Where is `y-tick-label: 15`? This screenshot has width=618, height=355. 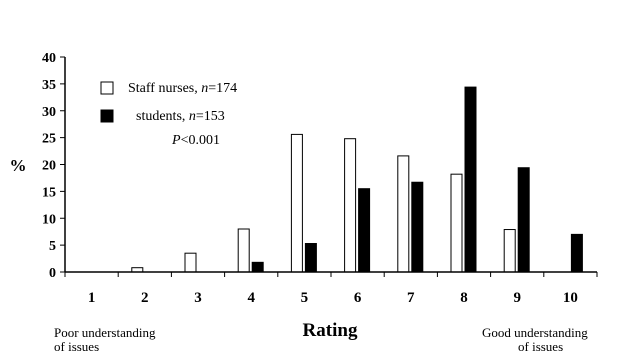 y-tick-label: 15 is located at coordinates (49, 192).